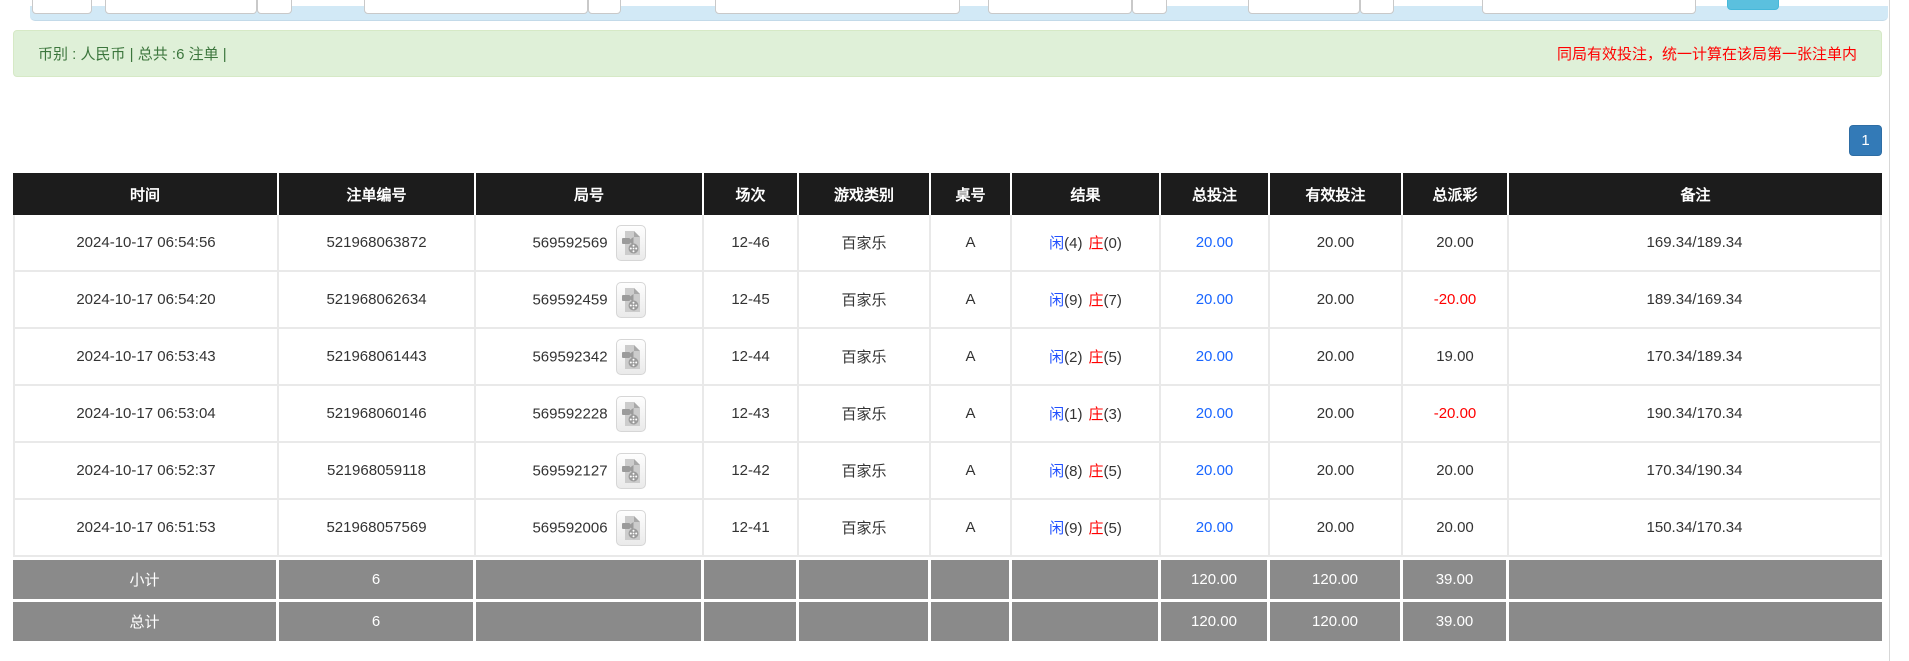 This screenshot has width=1909, height=661. I want to click on cell-remark: 189.34/169.34, so click(1695, 300).